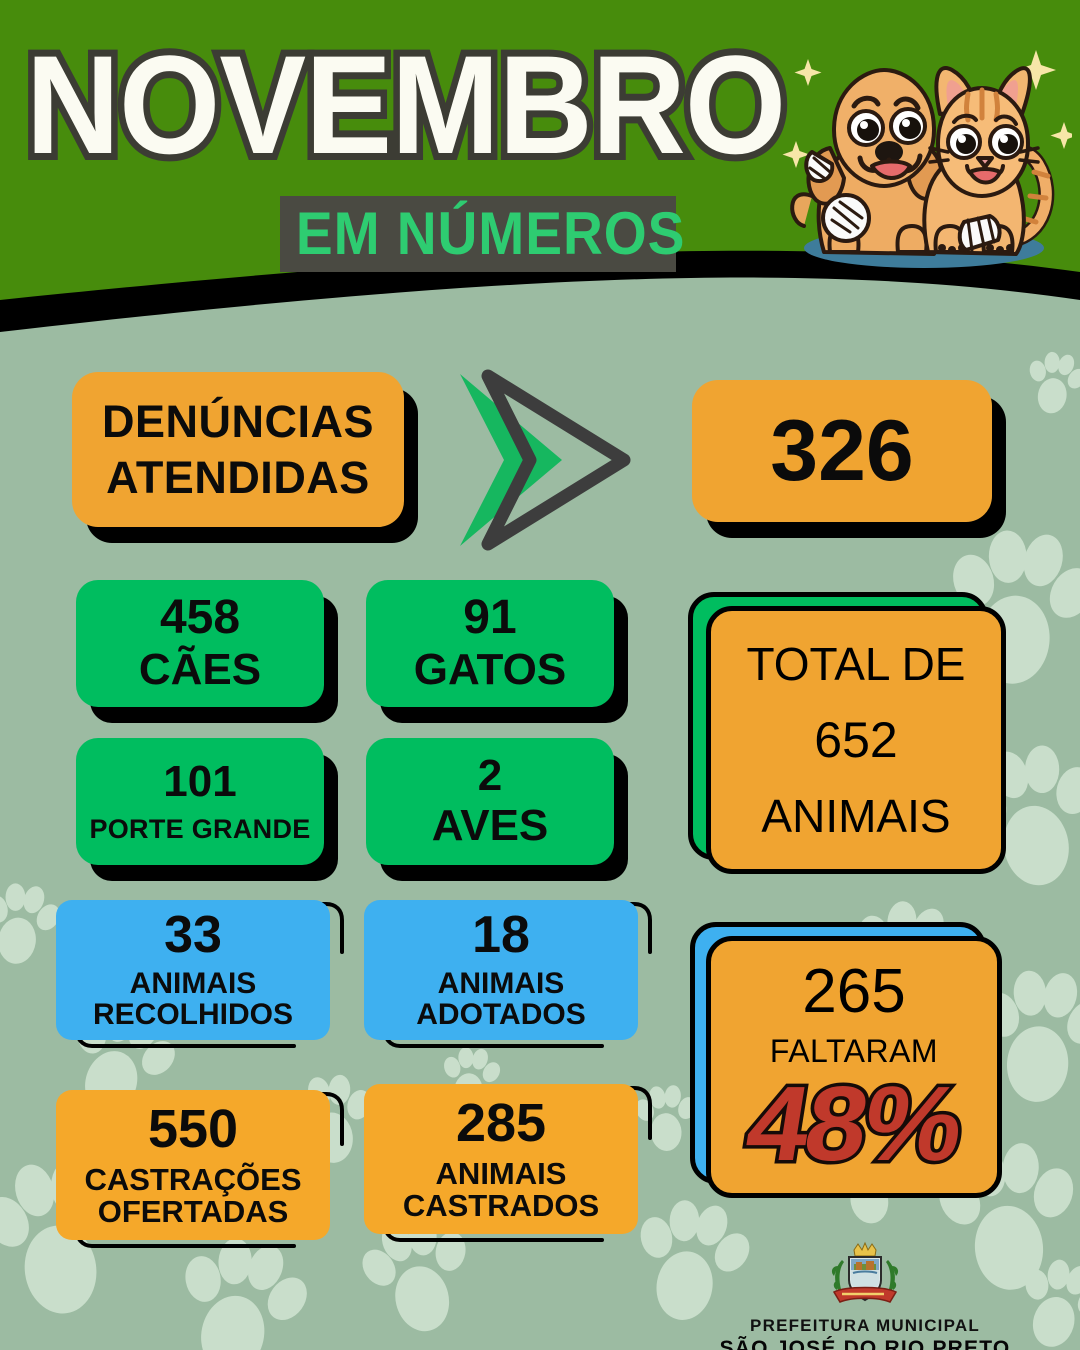 This screenshot has height=1350, width=1080. I want to click on total-value: 652, so click(856, 740).